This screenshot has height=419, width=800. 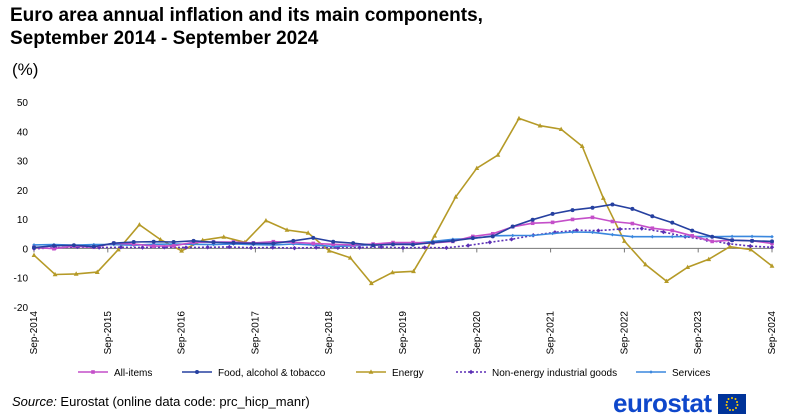 I want to click on legend-label-non-energy: Non-energy industrial goods, so click(x=554, y=373).